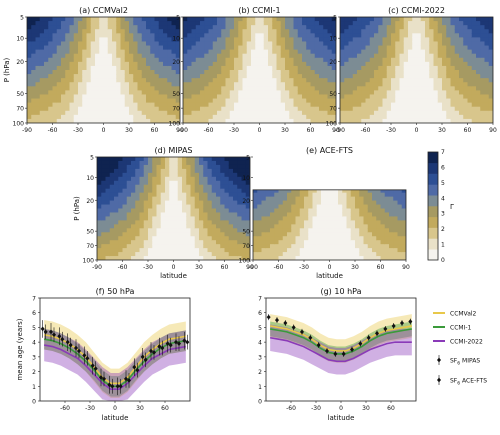 The image size is (500, 435). Describe the element at coordinates (34, 402) in the screenshot. I see `y-tick-label: 0` at that location.